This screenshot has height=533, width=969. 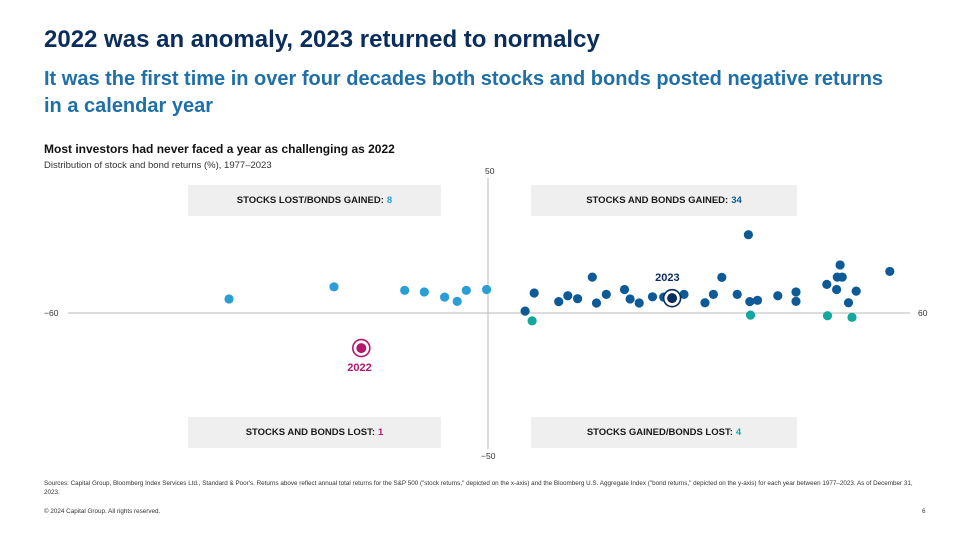 I want to click on quadrant-count: 4, so click(x=738, y=432).